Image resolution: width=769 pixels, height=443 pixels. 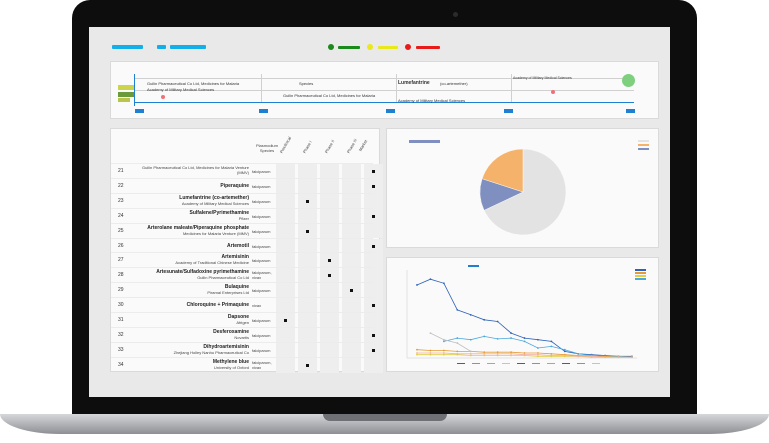 What do you see at coordinates (261, 216) in the screenshot?
I see `species-value: falciparum` at bounding box center [261, 216].